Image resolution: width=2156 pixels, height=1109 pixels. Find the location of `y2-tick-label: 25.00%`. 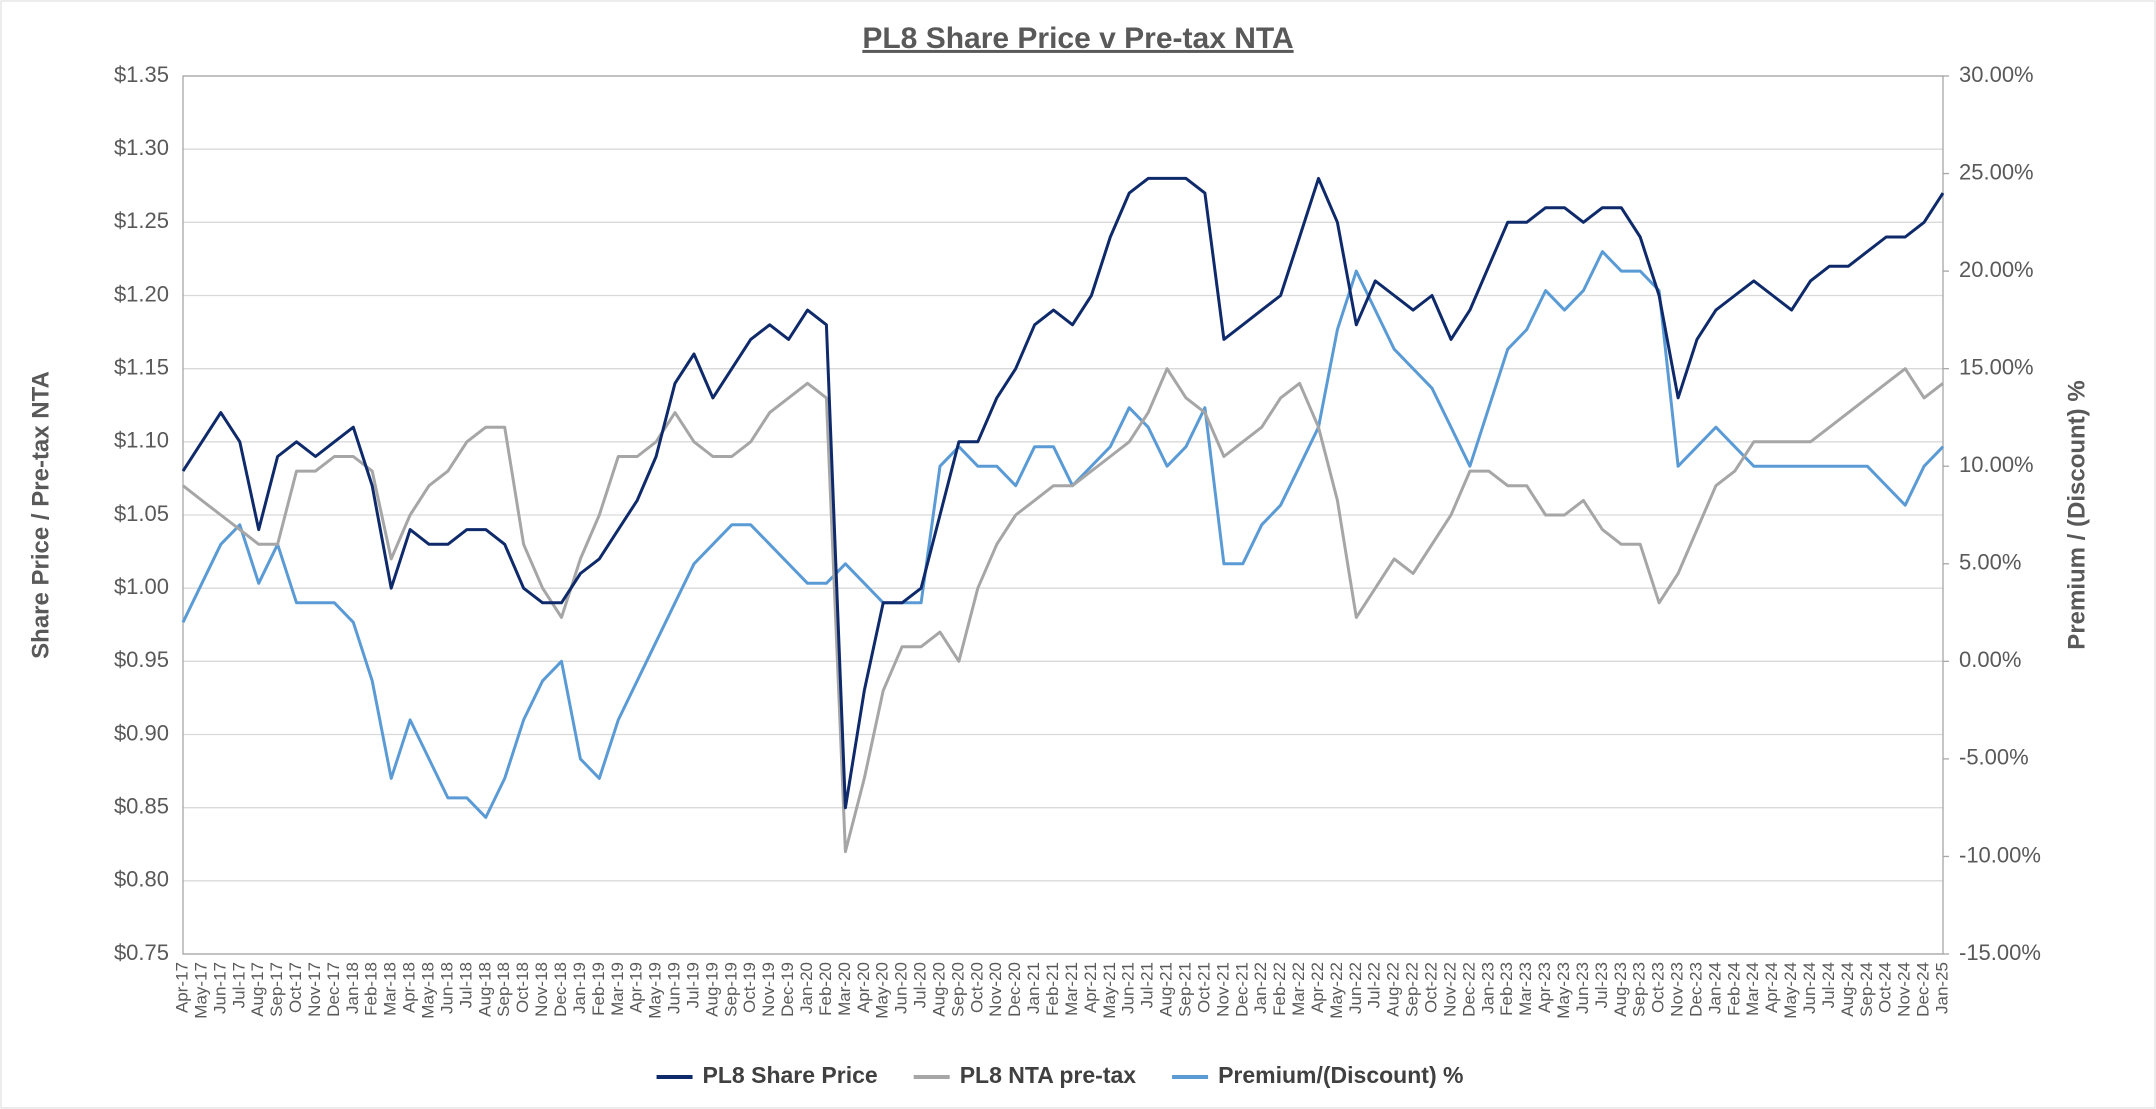

y2-tick-label: 25.00% is located at coordinates (1996, 171).